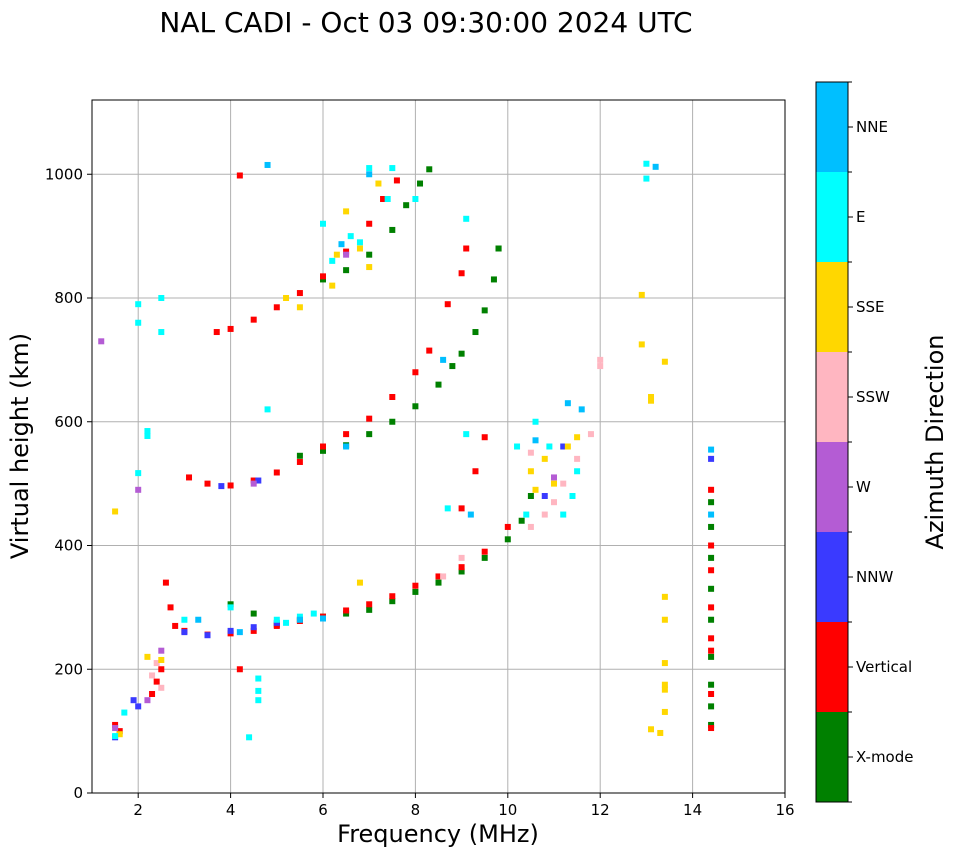  What do you see at coordinates (20, 446) in the screenshot?
I see `y-axis-label: Virtual height (km)` at bounding box center [20, 446].